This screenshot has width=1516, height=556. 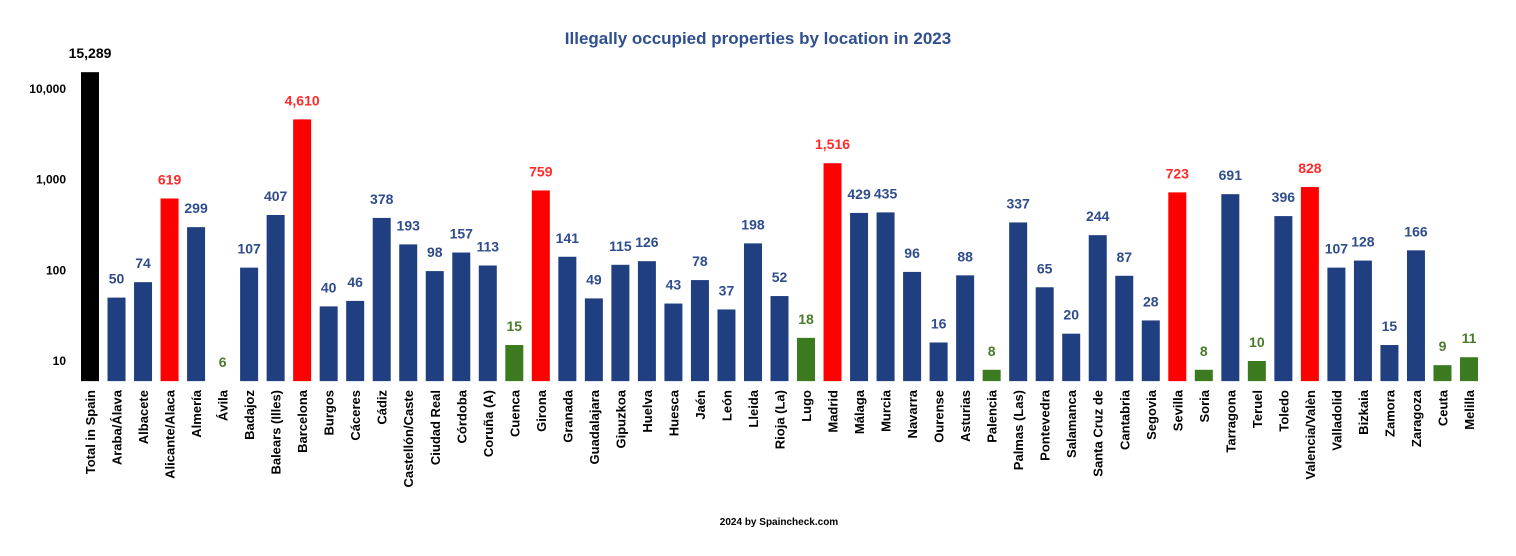 What do you see at coordinates (647, 410) in the screenshot?
I see `category-label: Huelva` at bounding box center [647, 410].